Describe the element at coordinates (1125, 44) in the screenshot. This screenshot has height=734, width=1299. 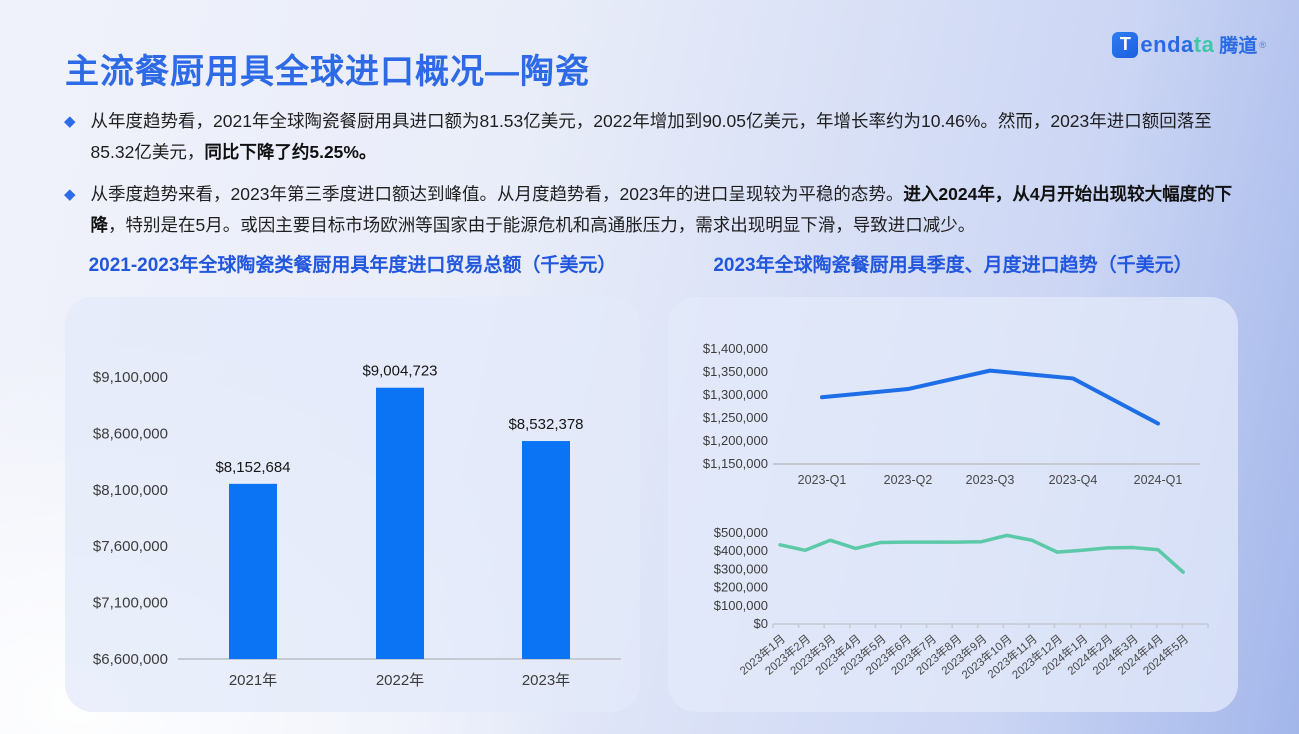
I see `tendata-logo-icon: T` at that location.